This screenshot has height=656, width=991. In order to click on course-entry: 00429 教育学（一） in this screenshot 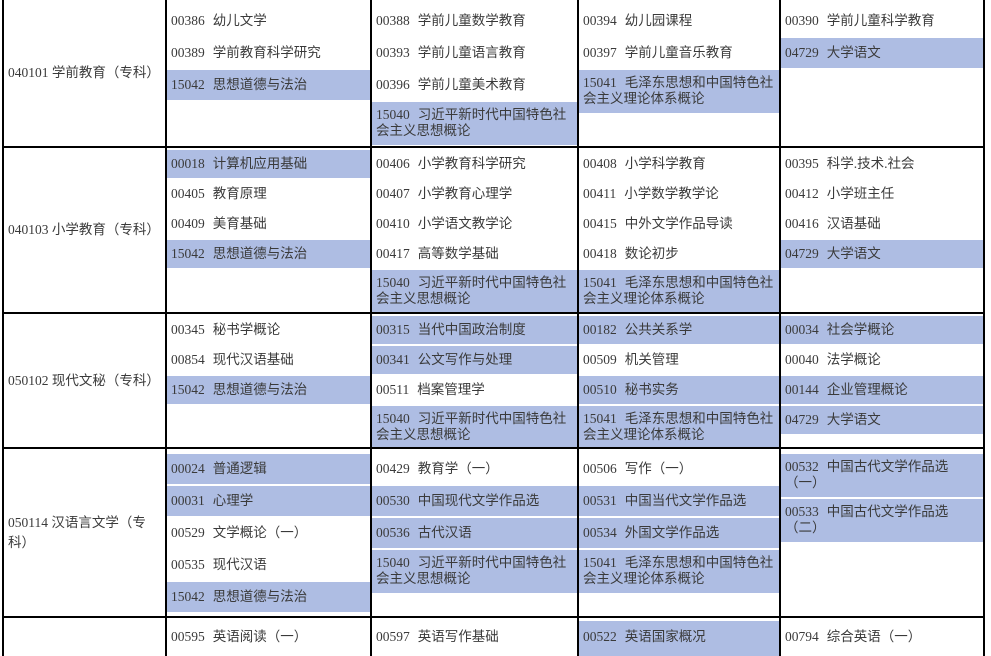, I will do `click(474, 469)`.